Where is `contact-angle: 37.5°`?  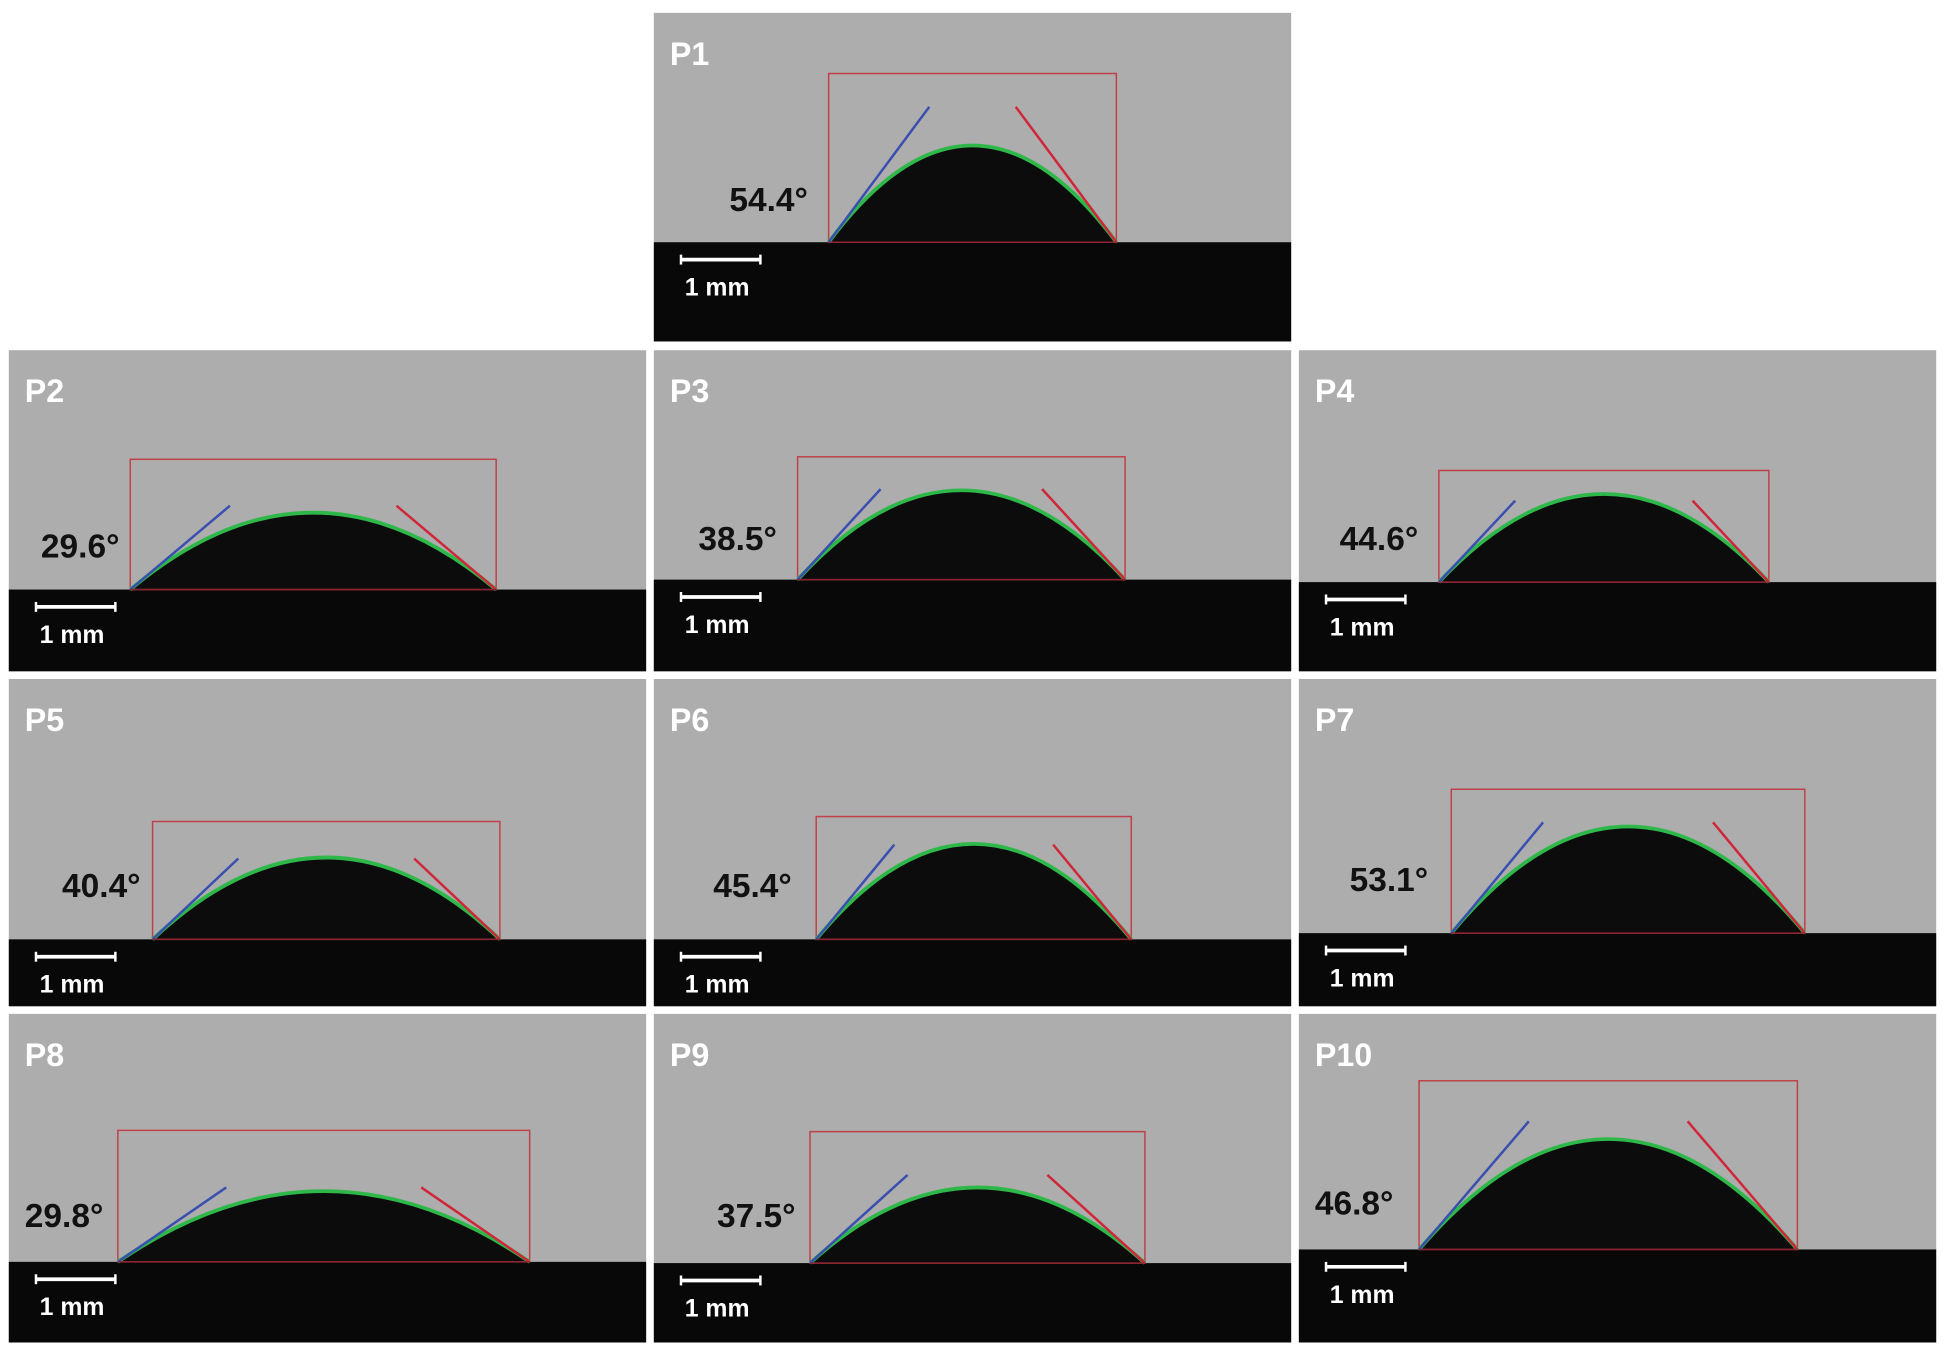 contact-angle: 37.5° is located at coordinates (756, 1216).